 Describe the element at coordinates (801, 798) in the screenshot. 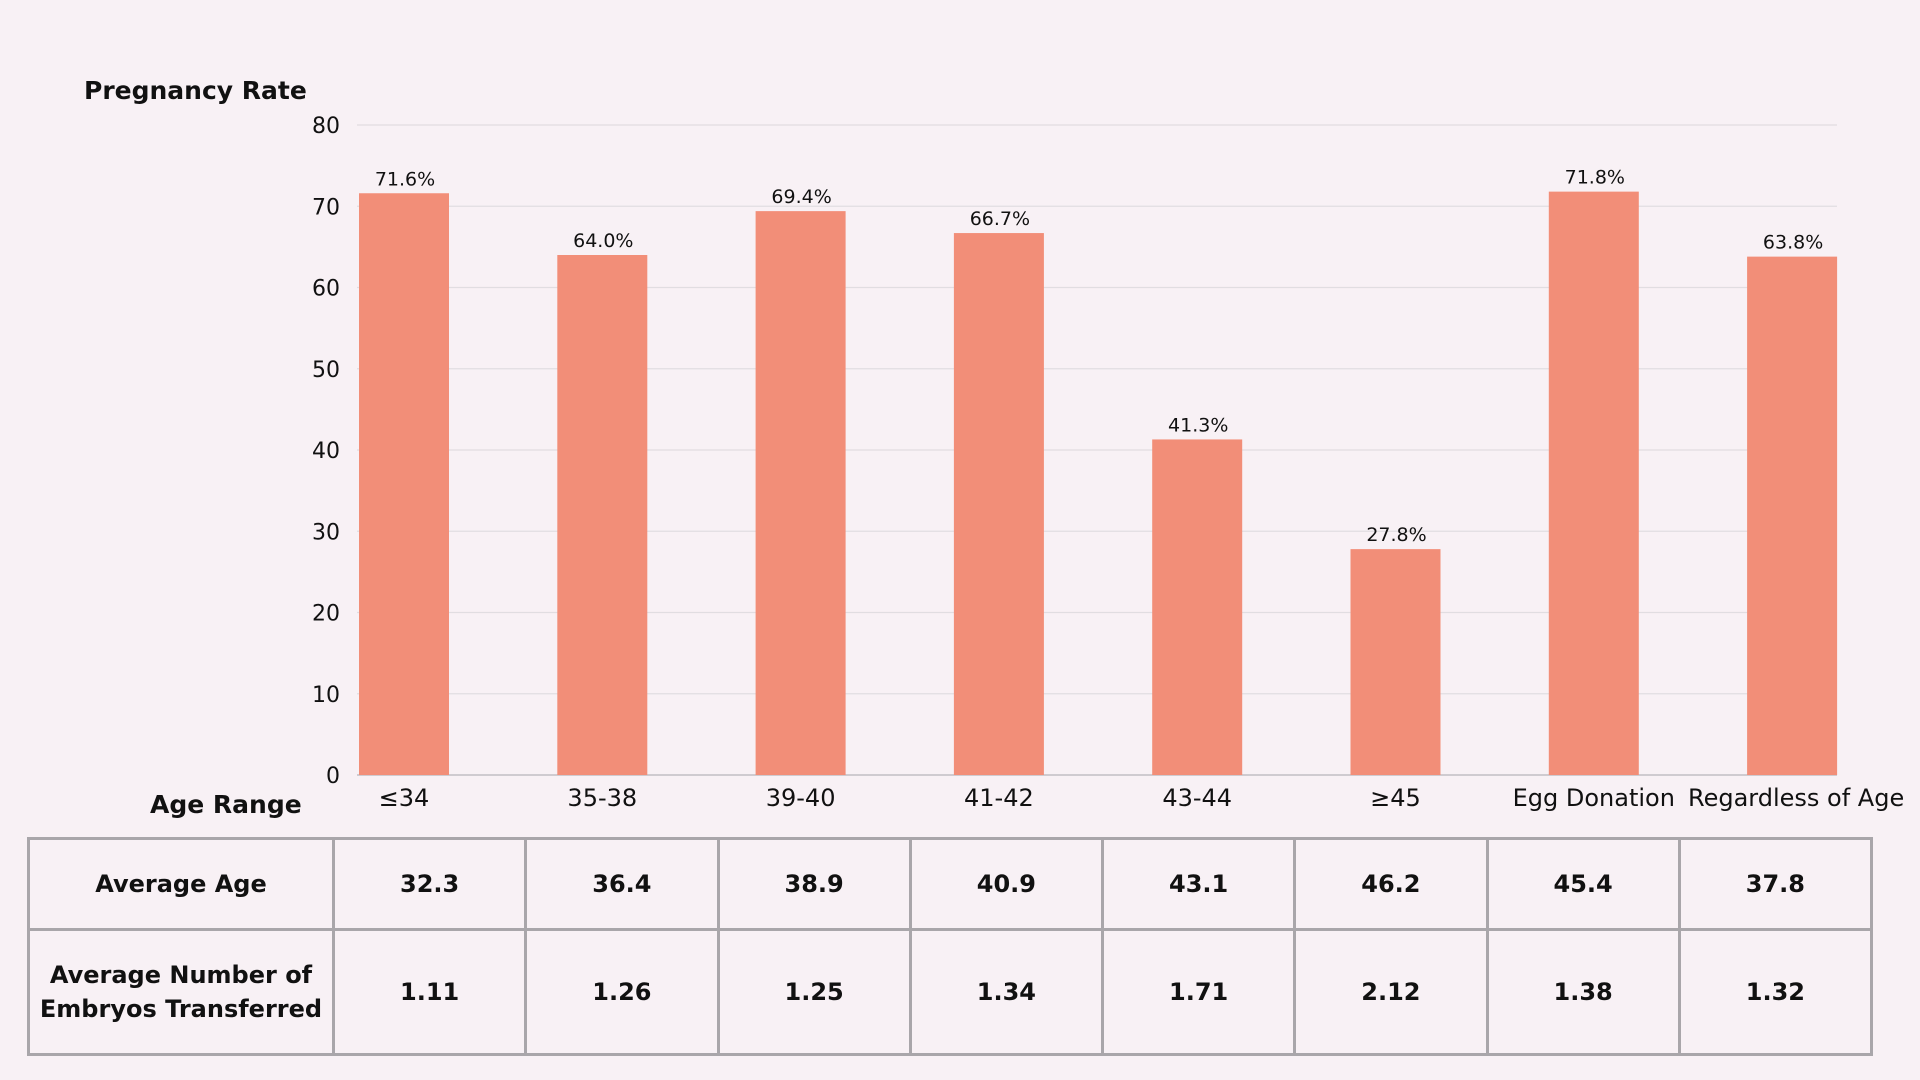

I see `x-tick-label: 39-40` at that location.